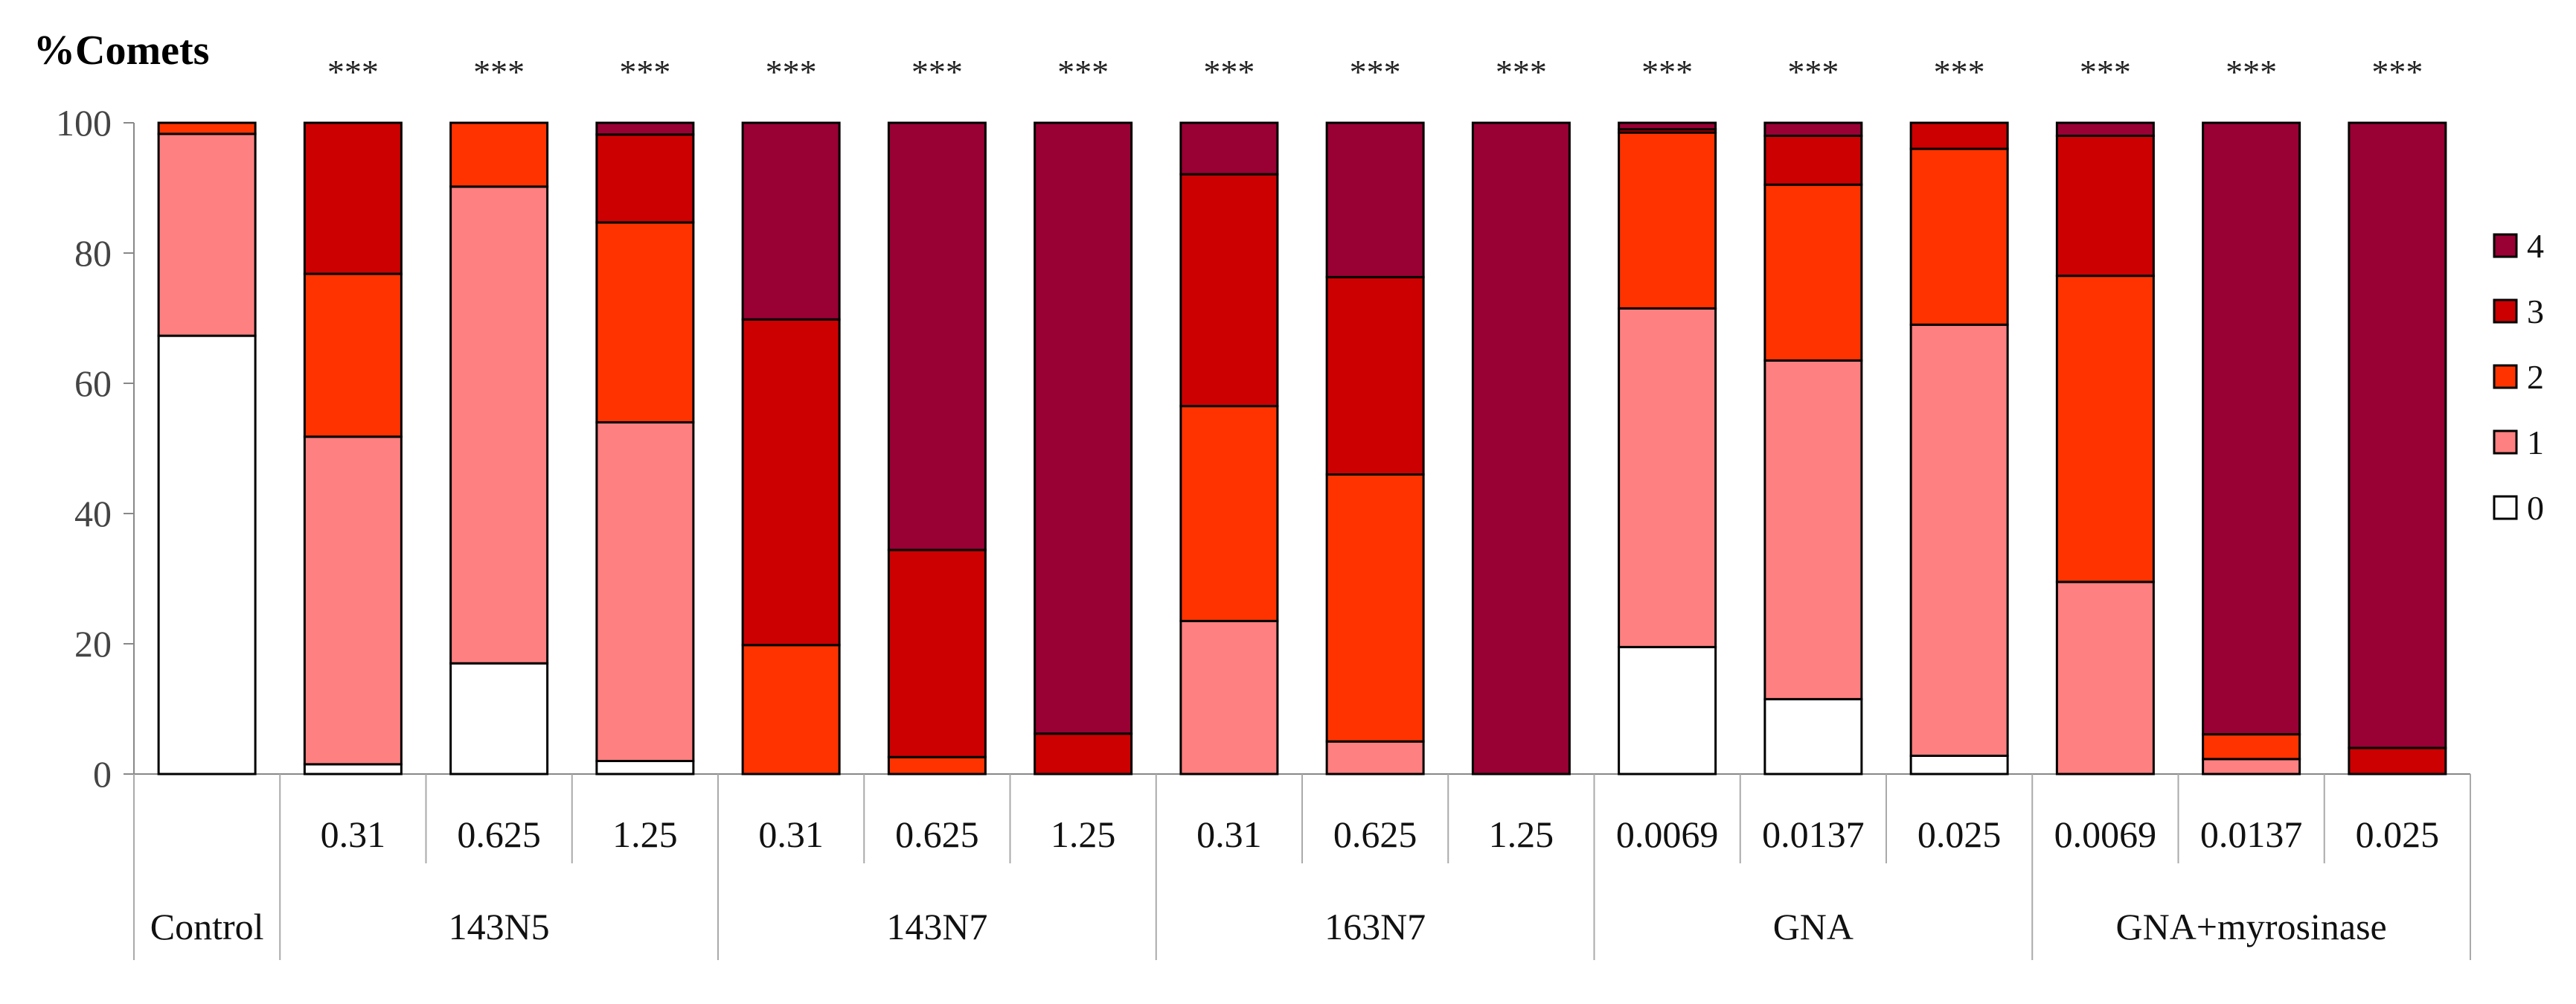  I want to click on y-tick-label: 20, so click(93, 644).